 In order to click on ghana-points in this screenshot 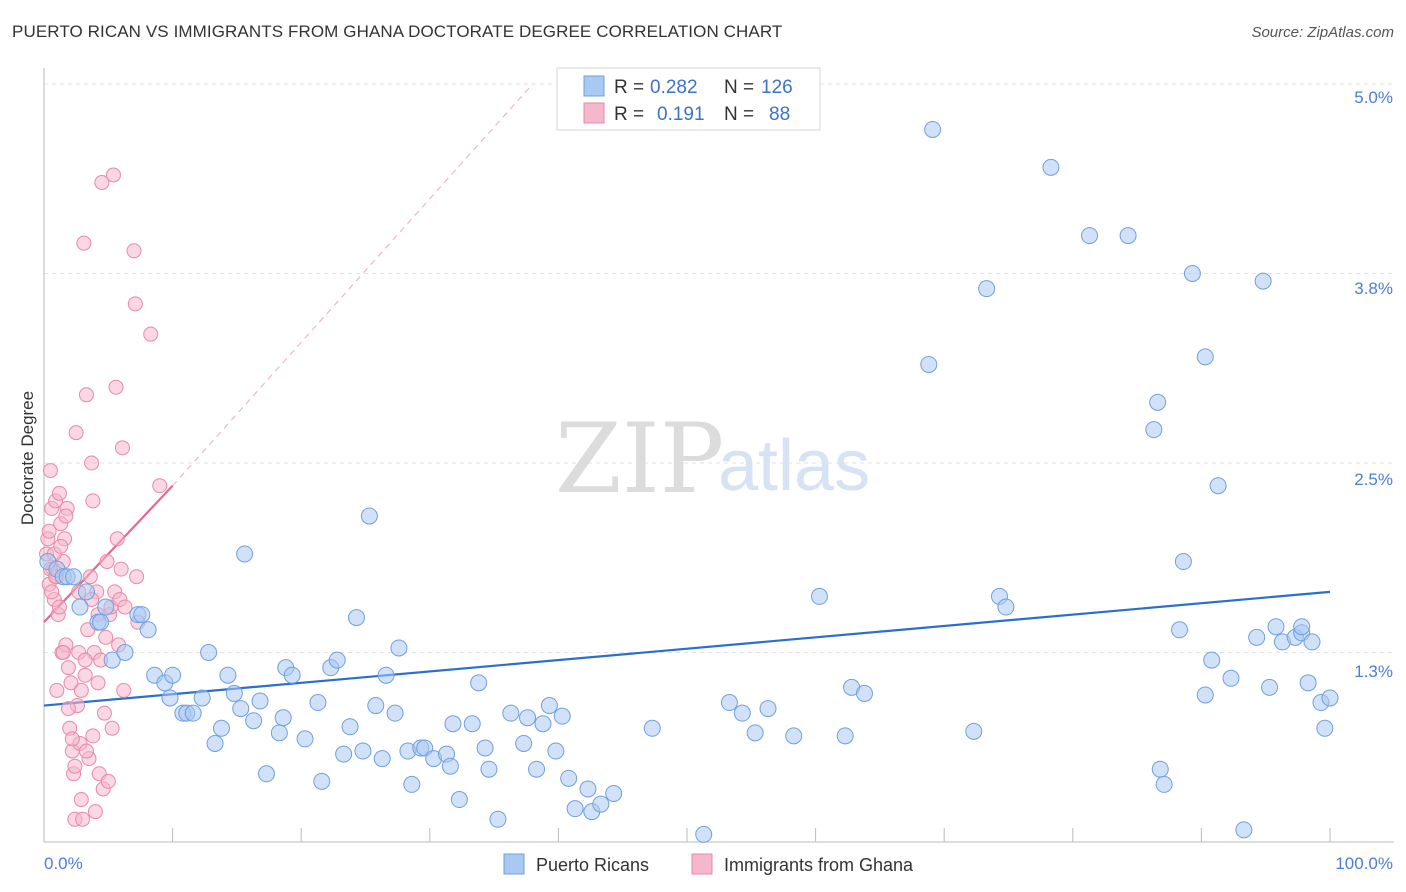, I will do `click(103, 497)`.